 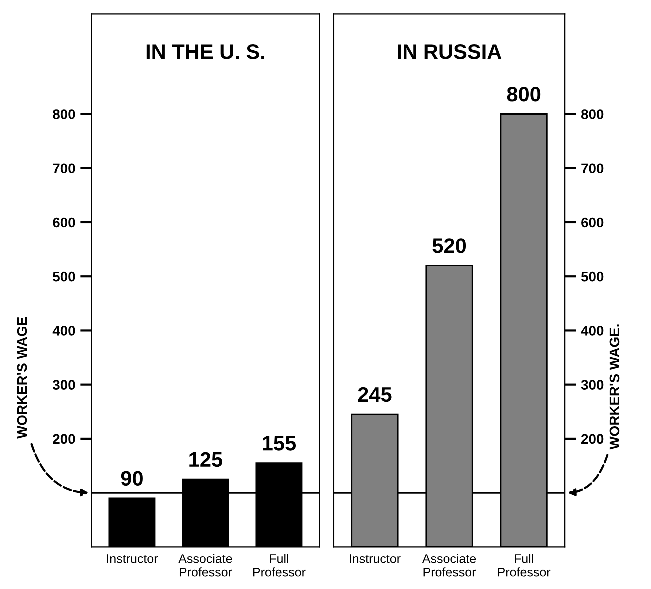 I want to click on data-label: 800, so click(x=524, y=94).